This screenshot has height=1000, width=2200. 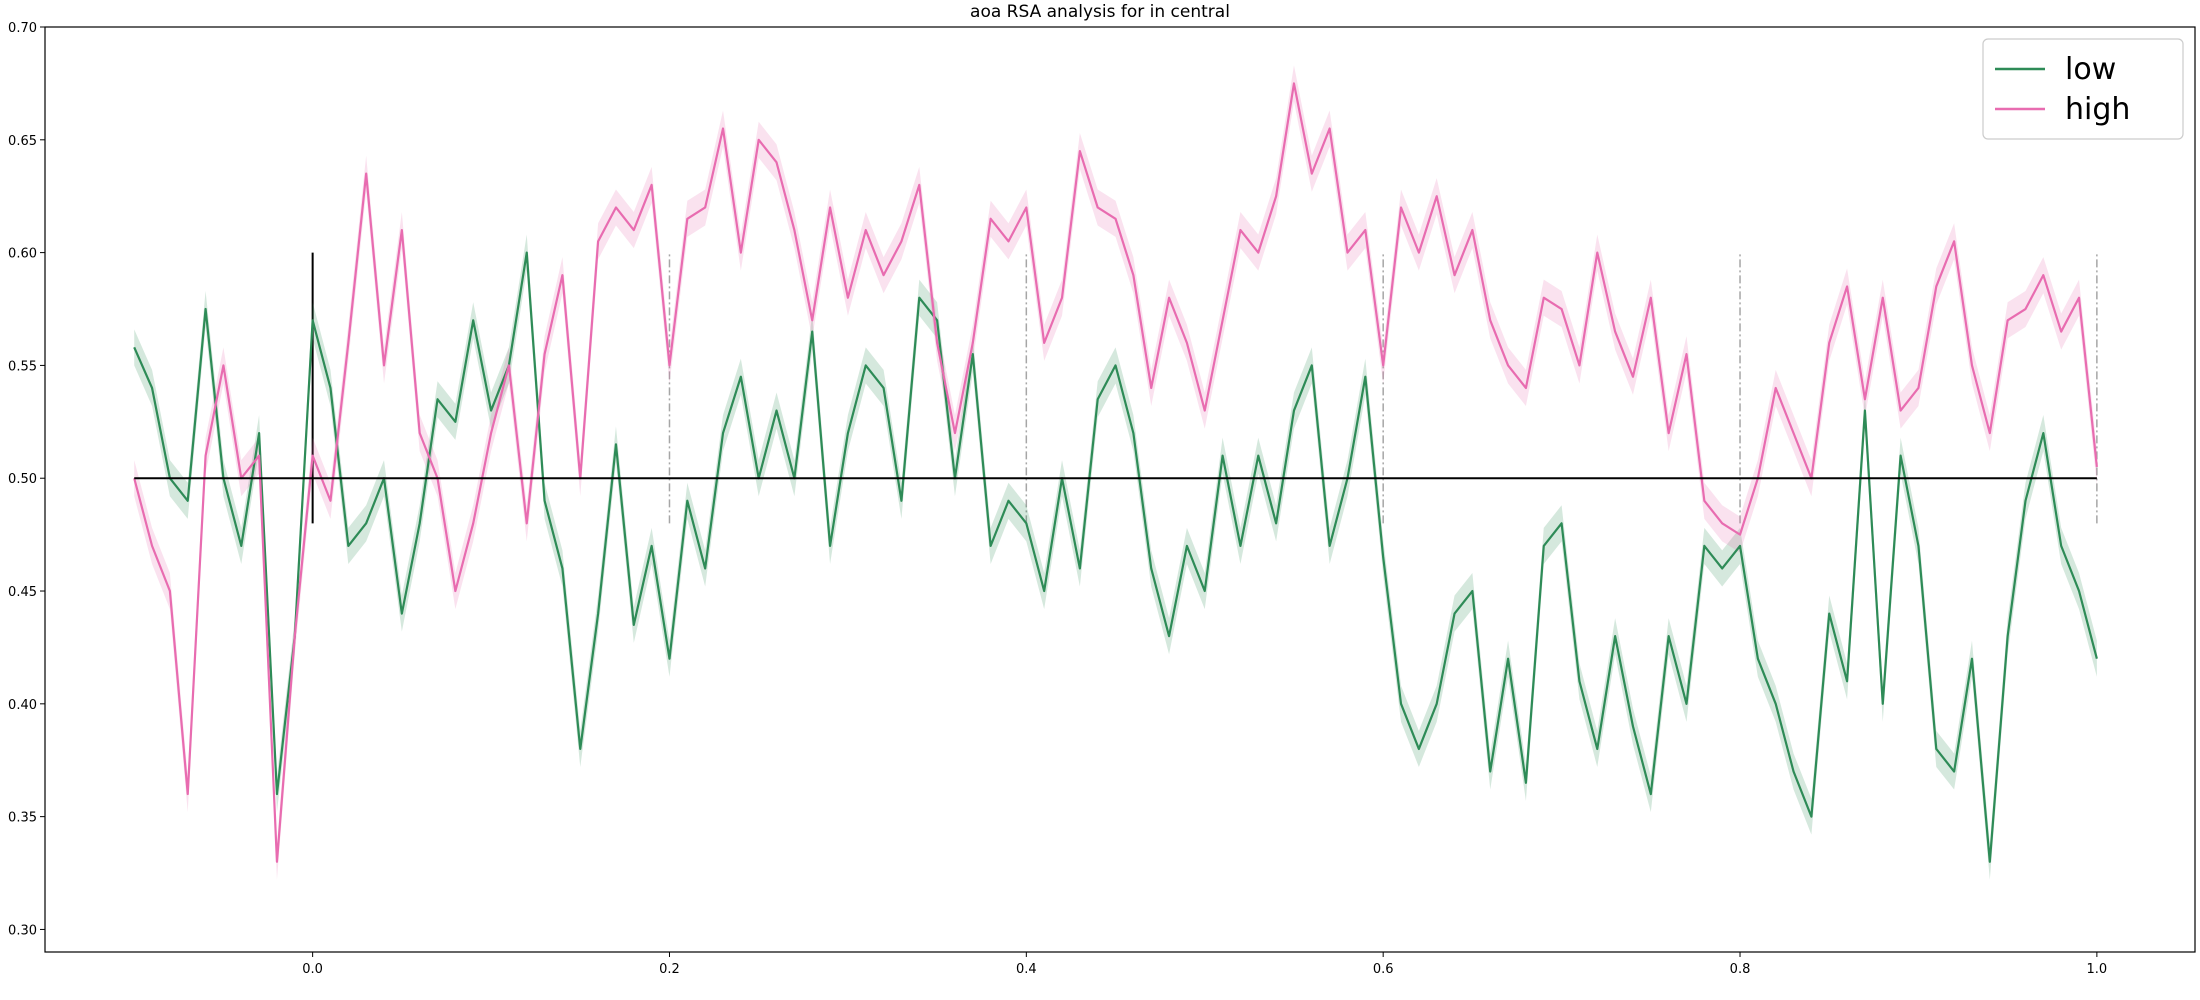 What do you see at coordinates (312, 969) in the screenshot?
I see `x-tick-label: 0.0` at bounding box center [312, 969].